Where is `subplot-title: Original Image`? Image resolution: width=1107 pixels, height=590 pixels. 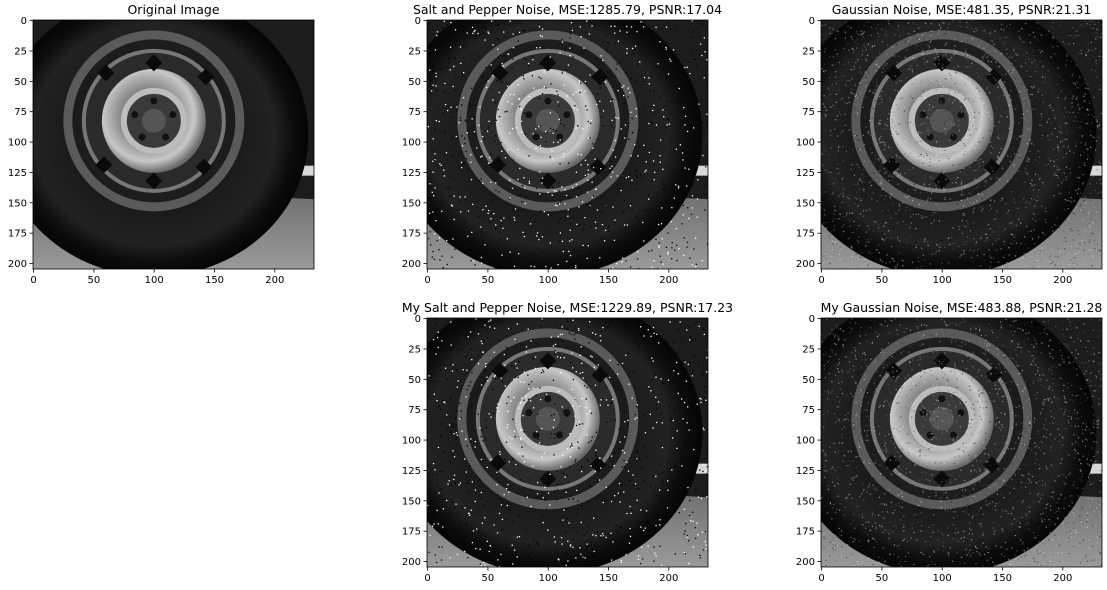
subplot-title: Original Image is located at coordinates (173, 9).